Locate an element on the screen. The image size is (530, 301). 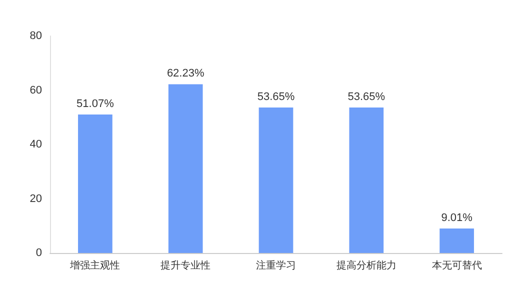
data-label: 51.07% is located at coordinates (95, 104).